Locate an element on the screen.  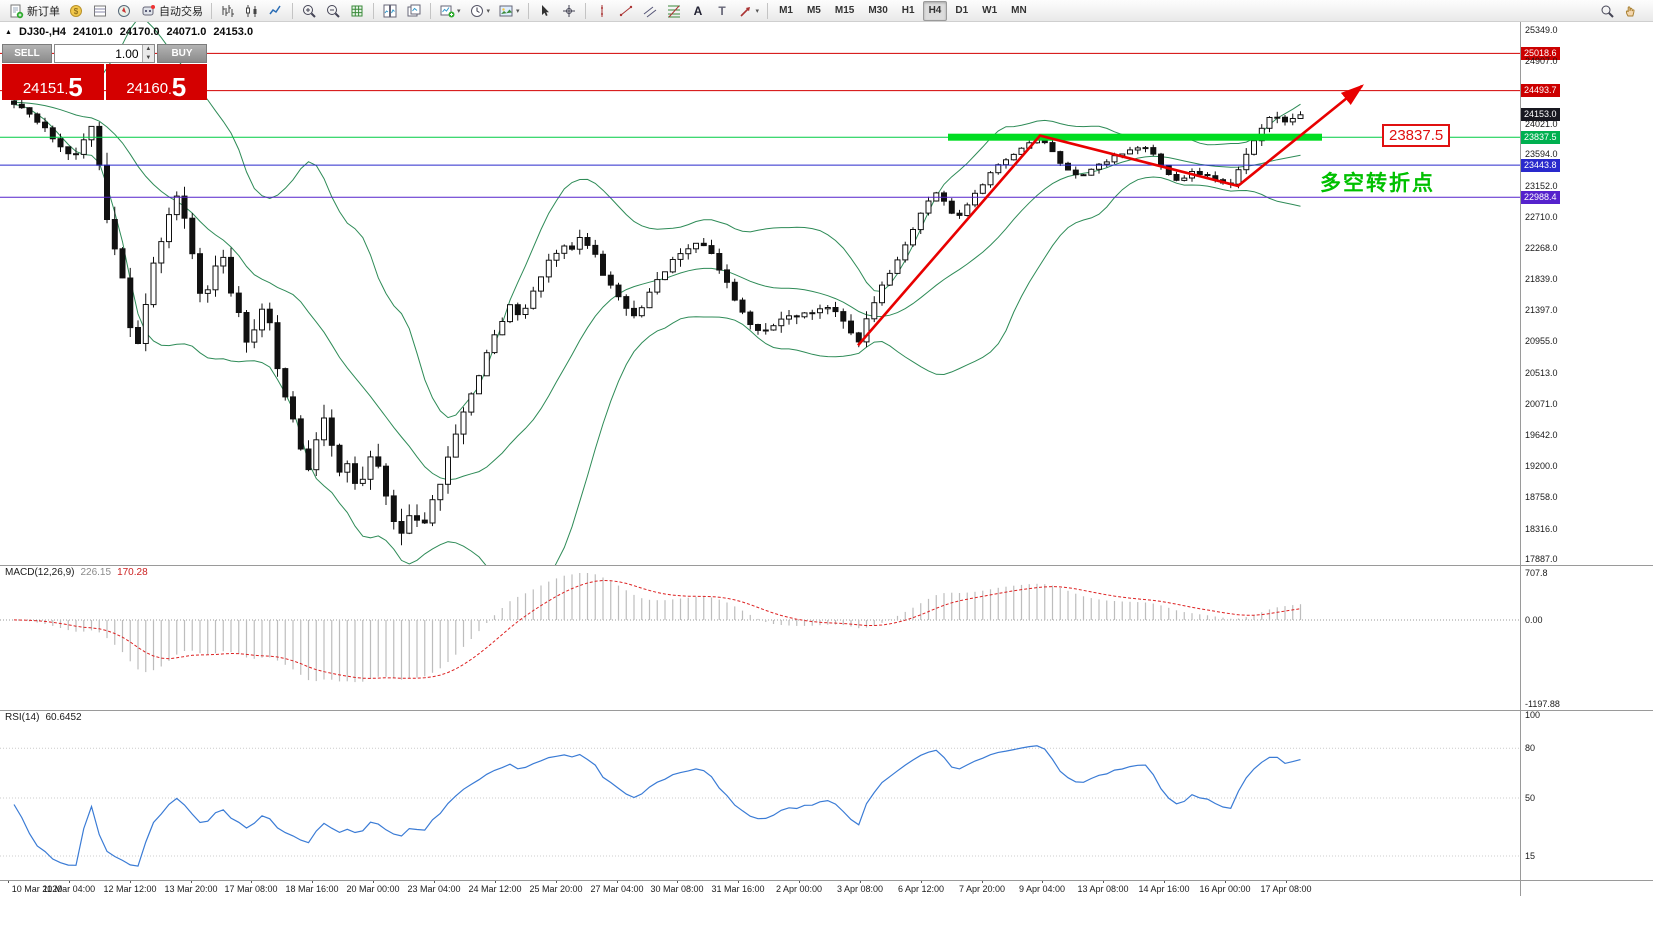
labelT-icon: T is located at coordinates (722, 11).